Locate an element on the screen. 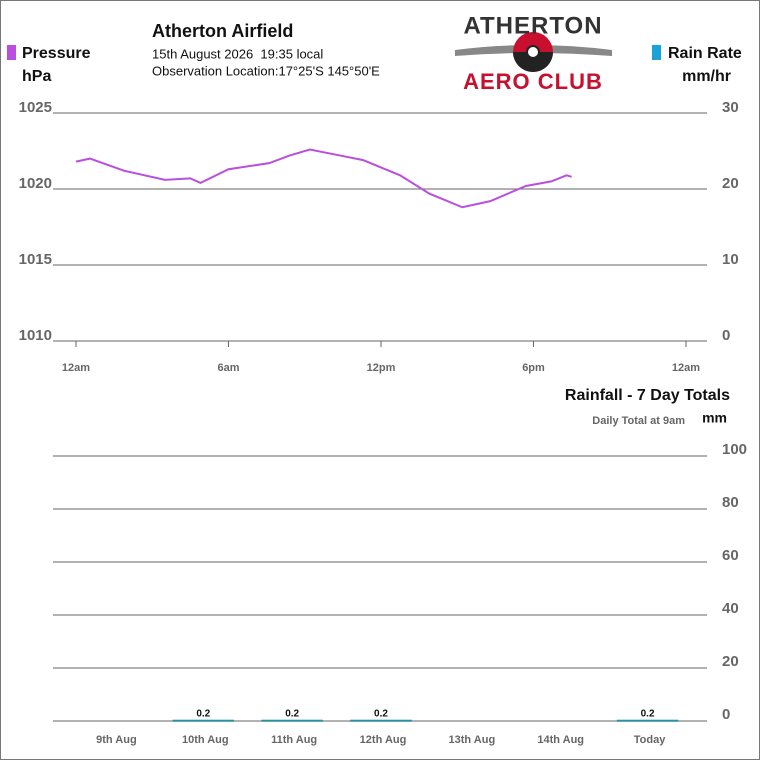  bar-subtitle: Daily Total at 9am is located at coordinates (638, 421).